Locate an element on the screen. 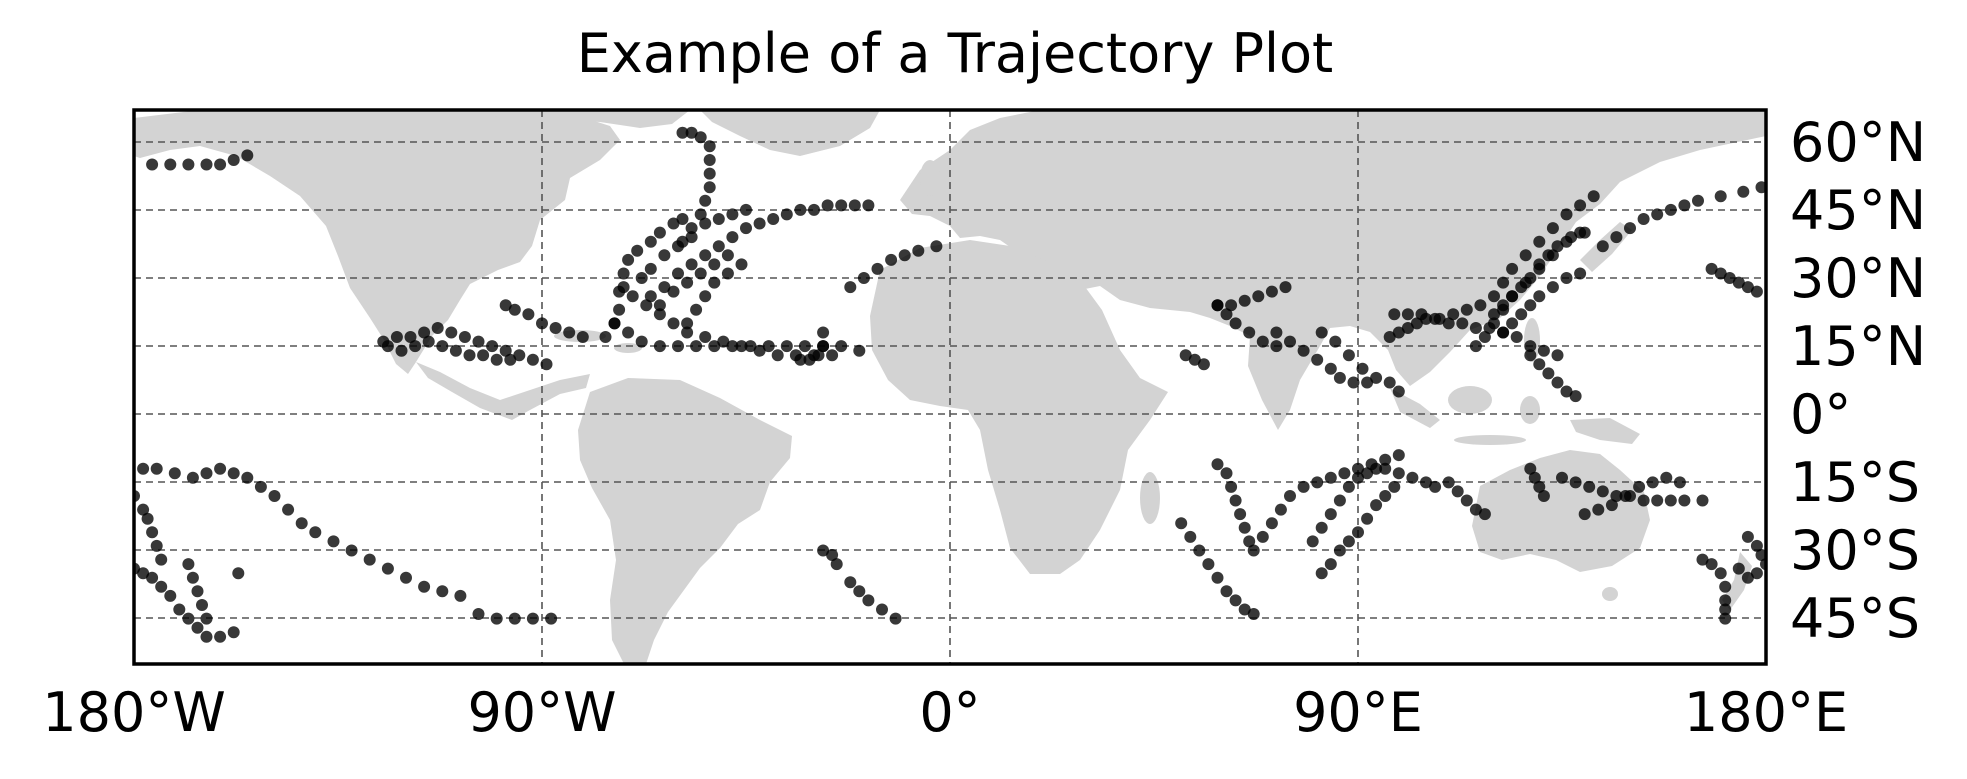  lat-tick-label: 30°S is located at coordinates (1855, 550).